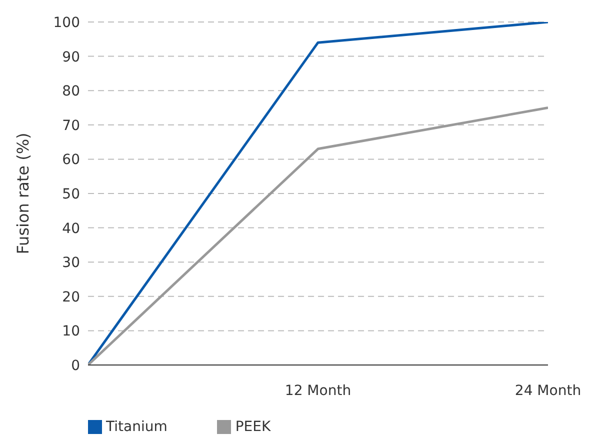 This screenshot has height=443, width=590. Describe the element at coordinates (71, 92) in the screenshot. I see `y-tick-label: 80` at that location.